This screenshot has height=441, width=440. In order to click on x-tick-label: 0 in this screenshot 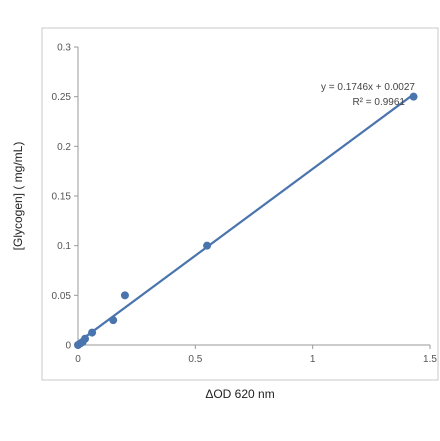, I will do `click(78, 359)`.